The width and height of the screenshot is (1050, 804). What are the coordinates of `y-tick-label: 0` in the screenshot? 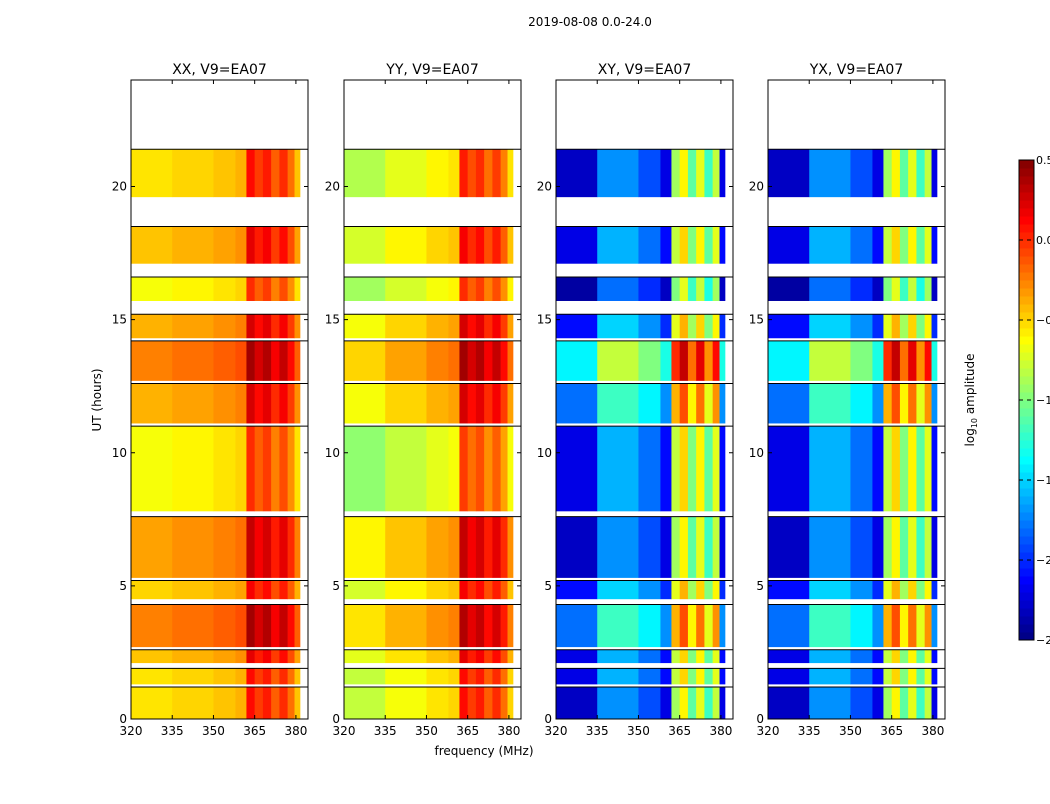 It's located at (336, 719).